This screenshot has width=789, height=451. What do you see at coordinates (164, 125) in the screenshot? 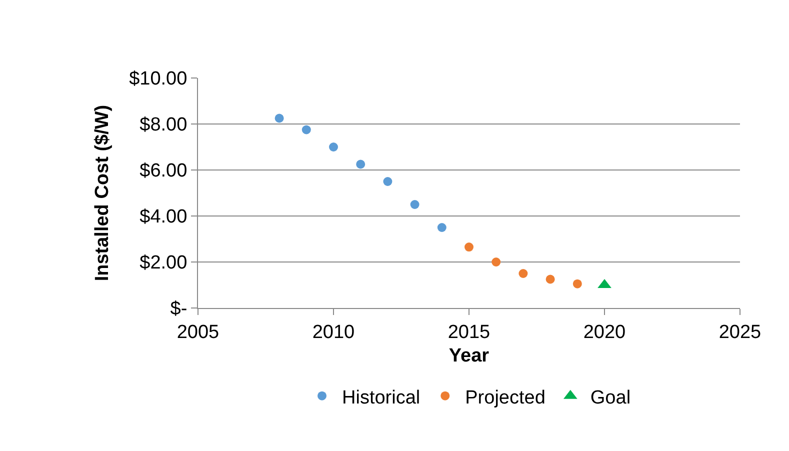
I see `y-tick-label: $8.00` at bounding box center [164, 125].